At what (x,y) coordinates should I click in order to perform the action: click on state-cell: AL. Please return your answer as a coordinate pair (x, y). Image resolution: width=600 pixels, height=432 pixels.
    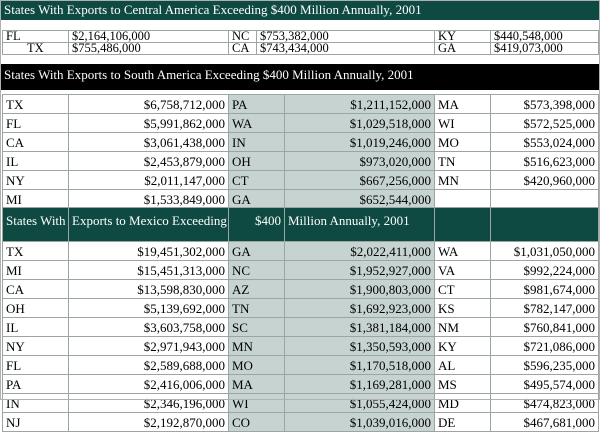
    Looking at the image, I should click on (462, 365).